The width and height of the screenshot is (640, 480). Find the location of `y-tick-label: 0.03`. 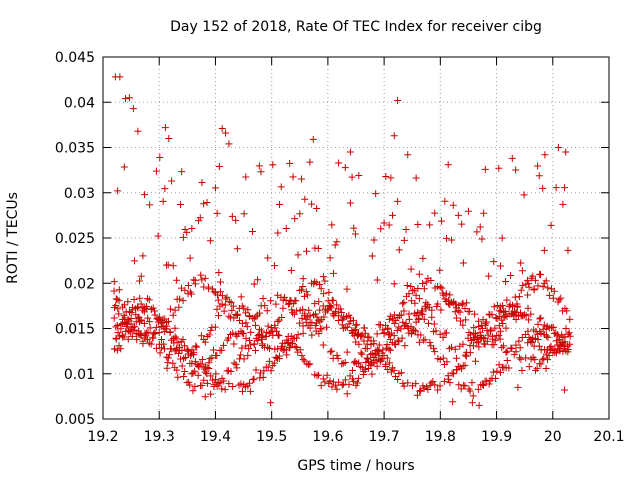

y-tick-label: 0.03 is located at coordinates (79, 194).